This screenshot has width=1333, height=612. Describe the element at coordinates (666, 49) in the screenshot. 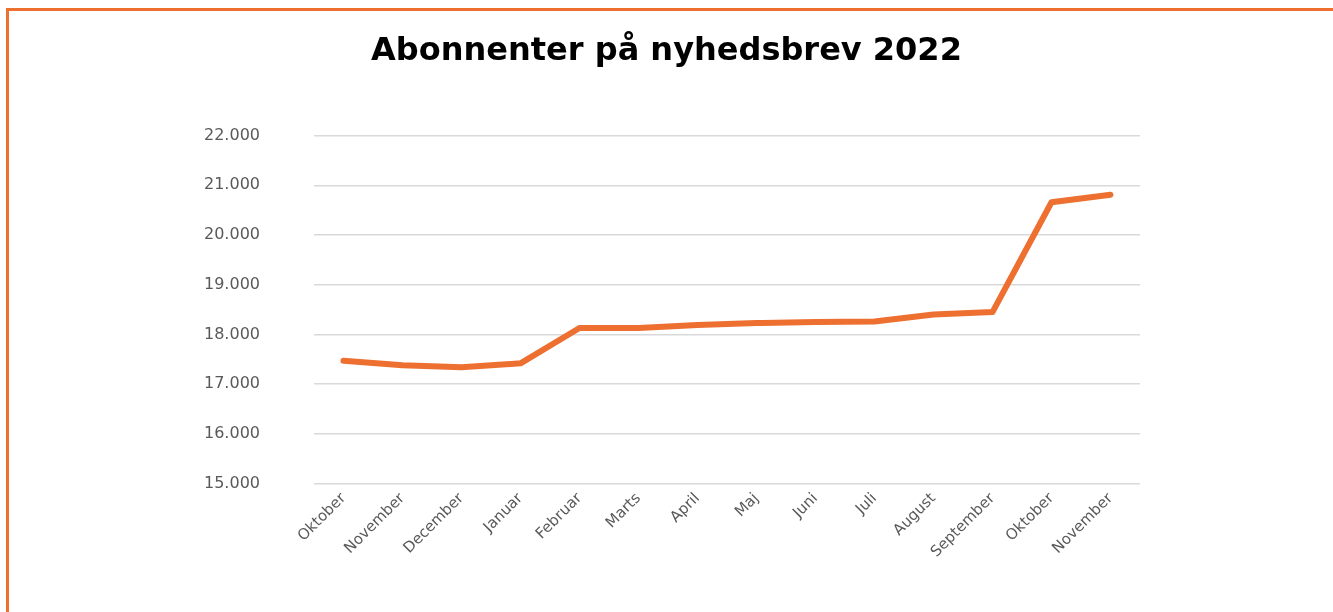

I see `chart-title: Abonnenter på nyhedsbrev 2022` at that location.